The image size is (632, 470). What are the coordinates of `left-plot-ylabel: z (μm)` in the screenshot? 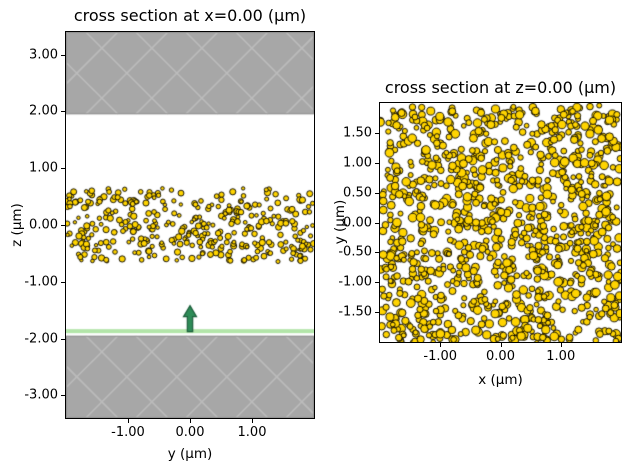 It's located at (17, 225).